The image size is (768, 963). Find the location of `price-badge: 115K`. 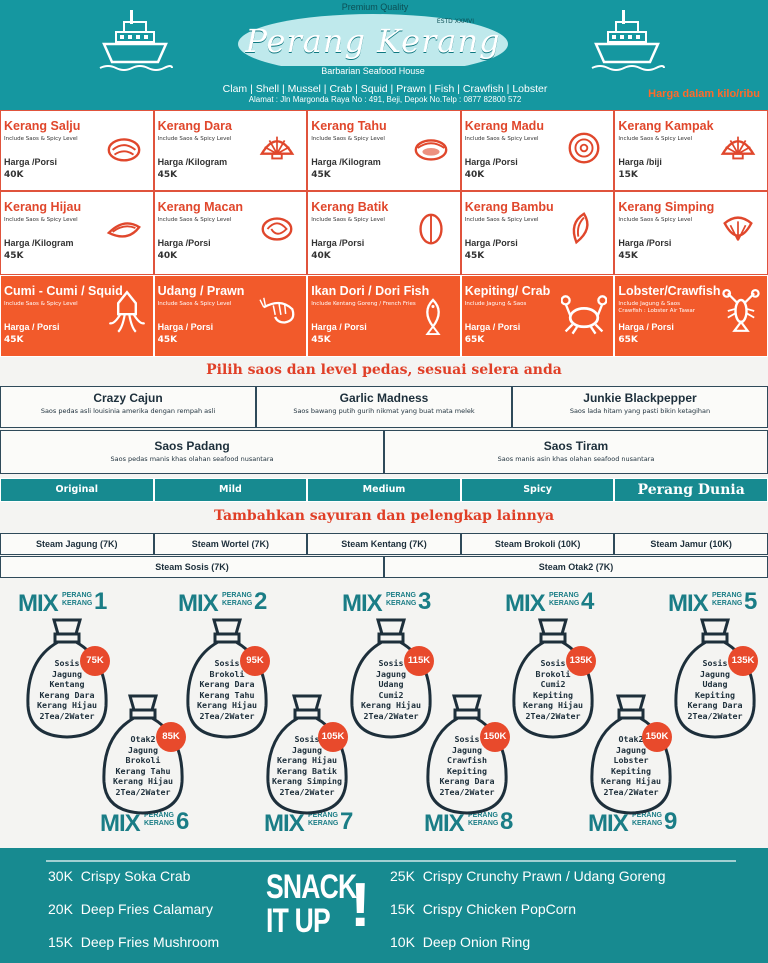

price-badge: 115K is located at coordinates (419, 661).